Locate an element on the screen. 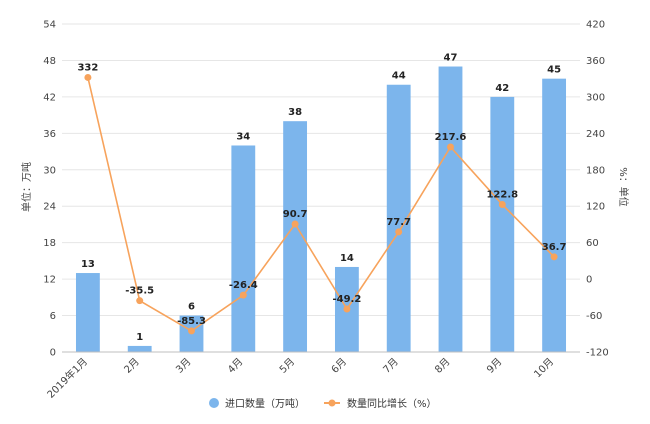 This screenshot has width=650, height=424. left-tick-label: 42 is located at coordinates (49, 97).